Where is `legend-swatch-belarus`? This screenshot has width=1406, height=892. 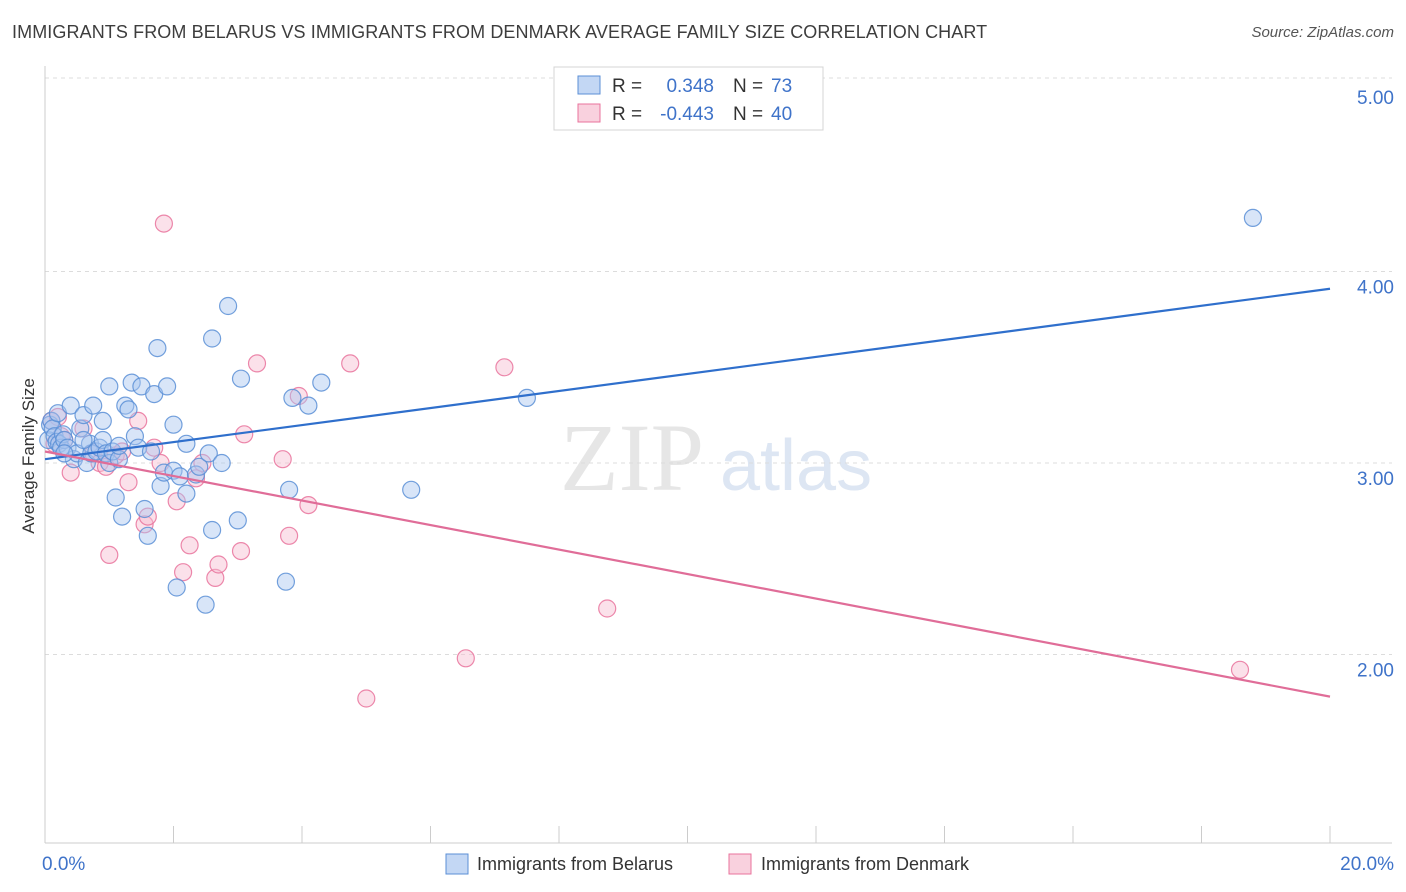
legend-swatch-belarus is located at coordinates (457, 864).